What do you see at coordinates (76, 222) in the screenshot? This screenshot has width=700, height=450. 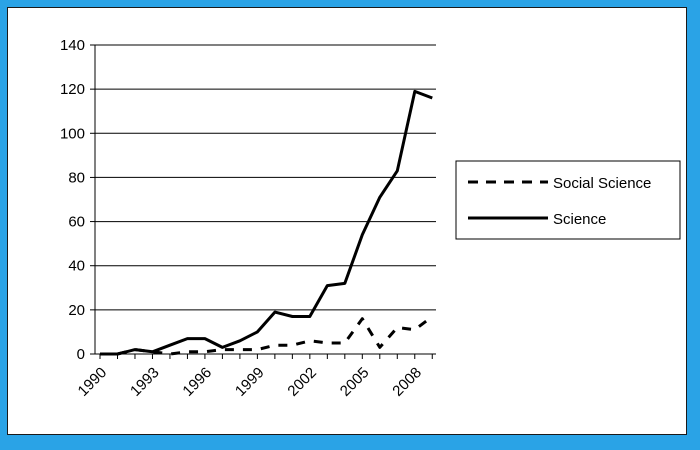 I see `y-tick-label: 60` at bounding box center [76, 222].